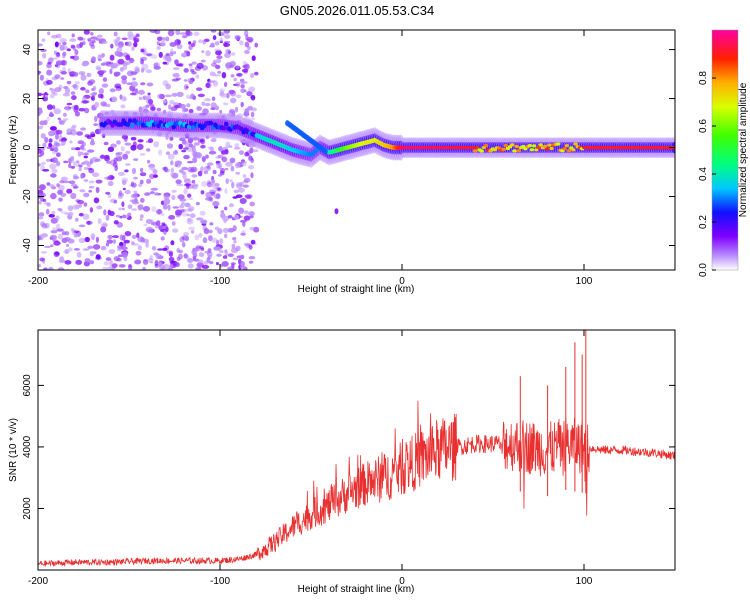  Describe the element at coordinates (584, 281) in the screenshot. I see `spectrogram-x-tick-label: 100` at that location.